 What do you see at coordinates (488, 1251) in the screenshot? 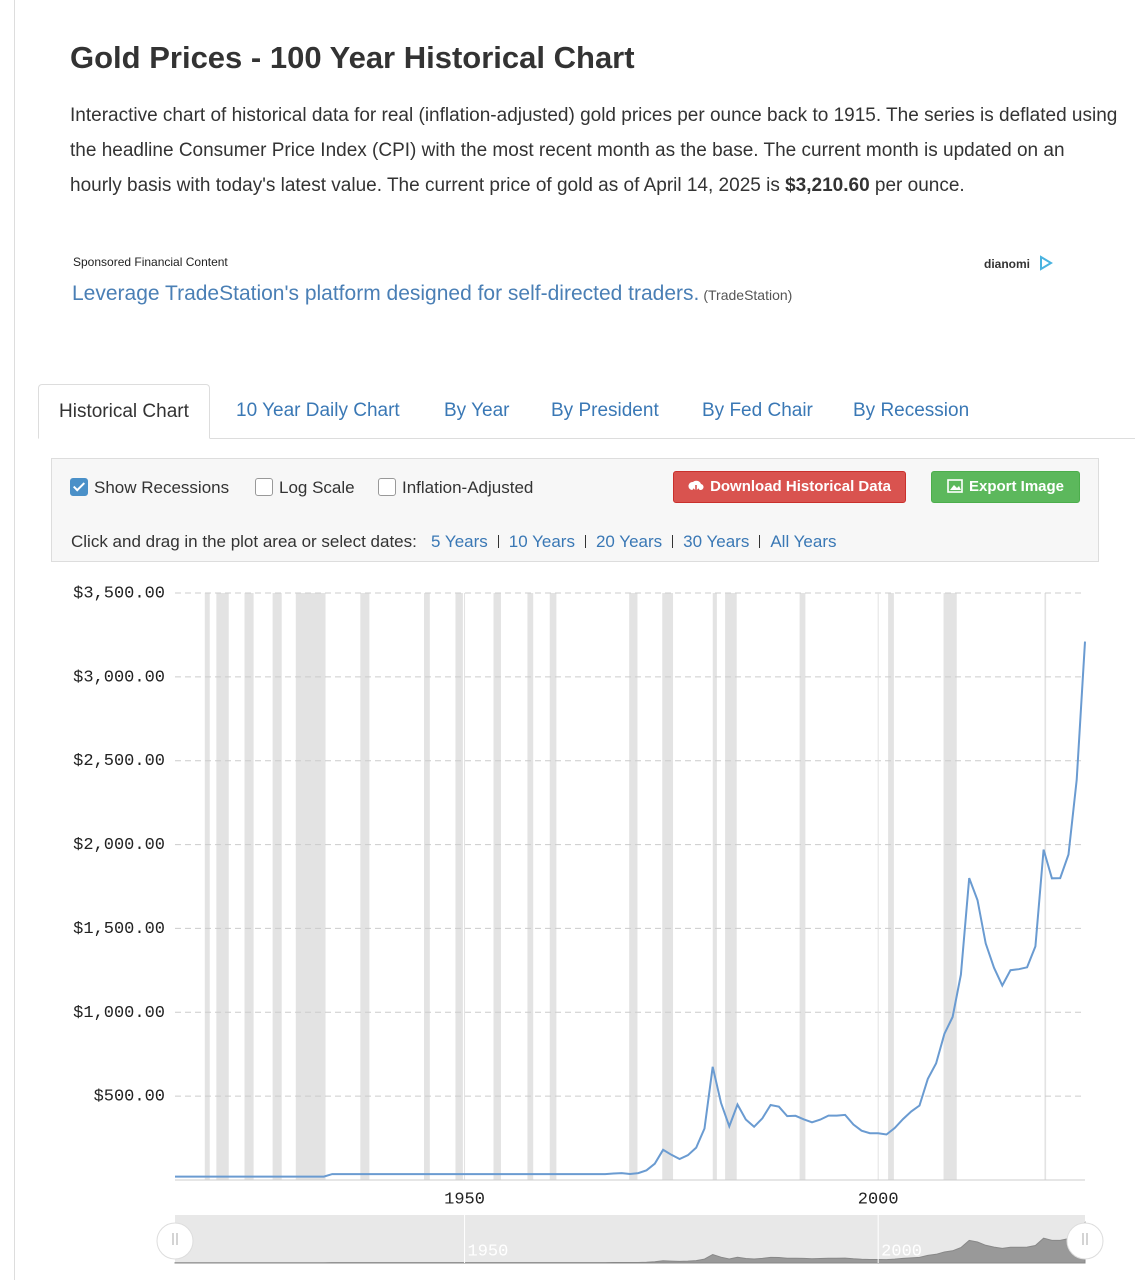
I see `navigator-tick-label: 1950` at bounding box center [488, 1251].